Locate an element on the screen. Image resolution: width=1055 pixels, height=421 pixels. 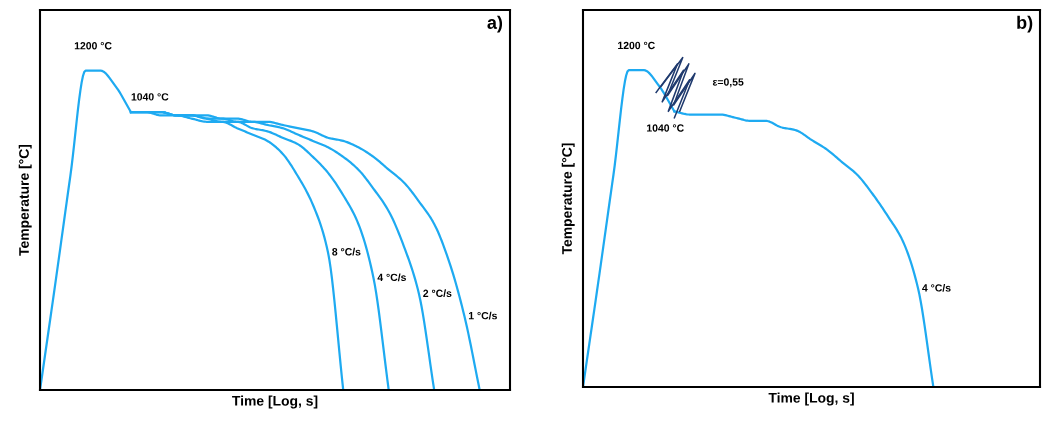
series-label: 2 °C/s is located at coordinates (437, 293).